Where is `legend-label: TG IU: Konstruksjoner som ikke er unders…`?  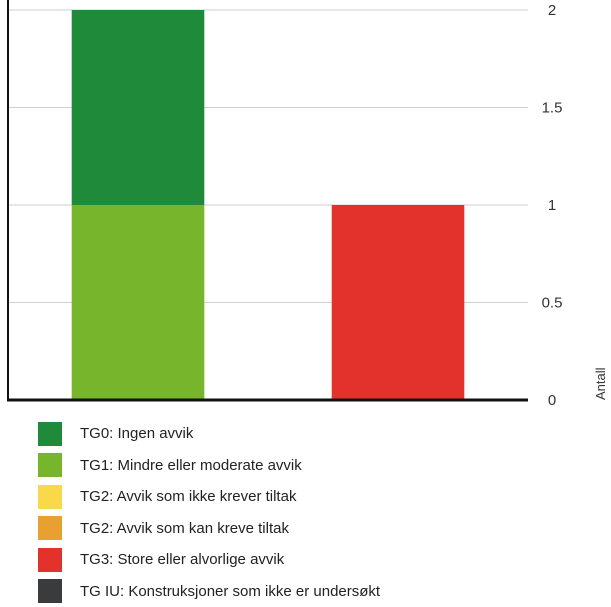 legend-label: TG IU: Konstruksjoner som ikke er unders… is located at coordinates (230, 591).